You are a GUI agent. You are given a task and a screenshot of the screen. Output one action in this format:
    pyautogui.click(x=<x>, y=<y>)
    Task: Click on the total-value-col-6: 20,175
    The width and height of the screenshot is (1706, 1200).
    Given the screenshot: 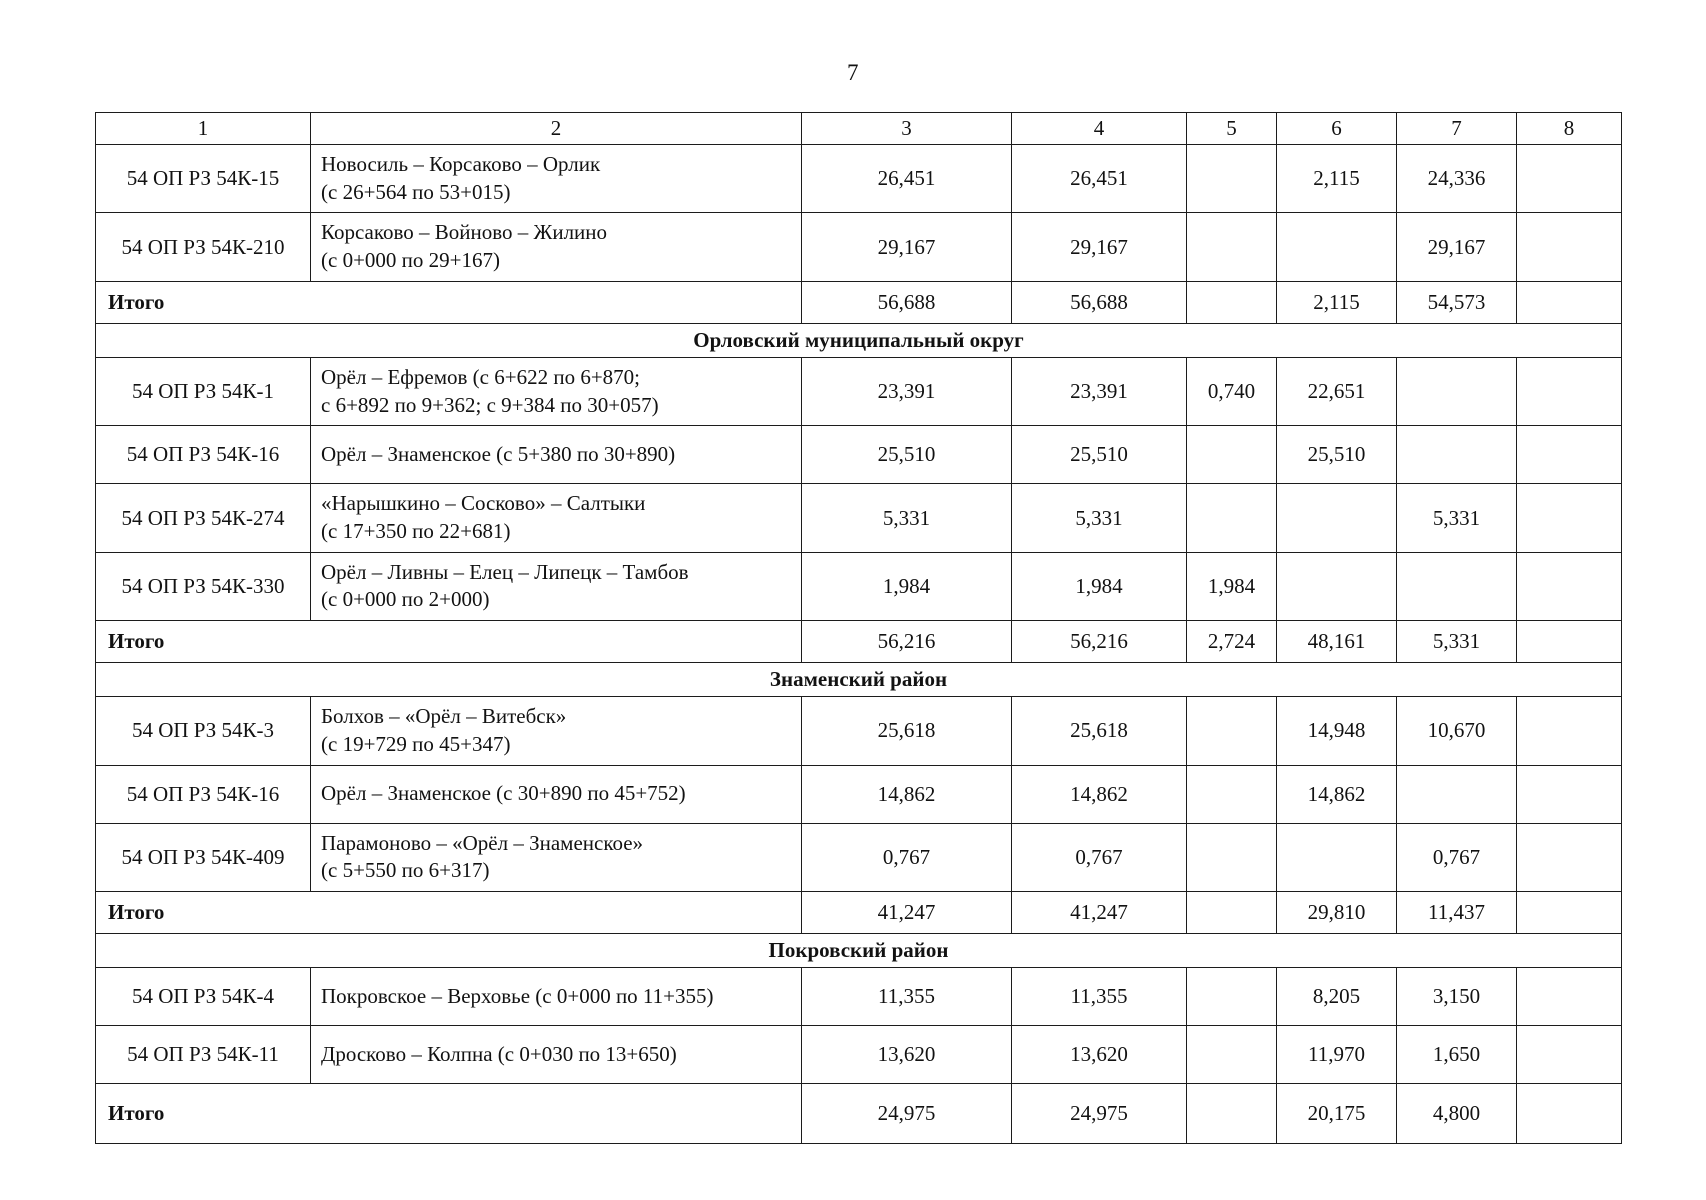 What is the action you would take?
    pyautogui.click(x=1336, y=1114)
    